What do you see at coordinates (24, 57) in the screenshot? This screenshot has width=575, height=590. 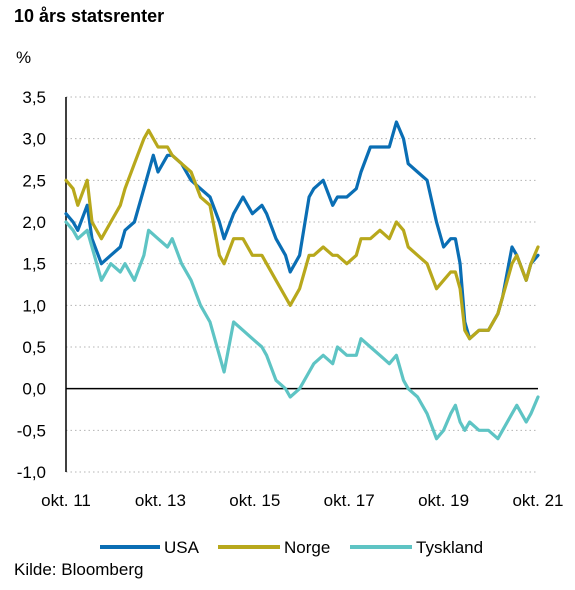 I see `y-axis-unit: %` at bounding box center [24, 57].